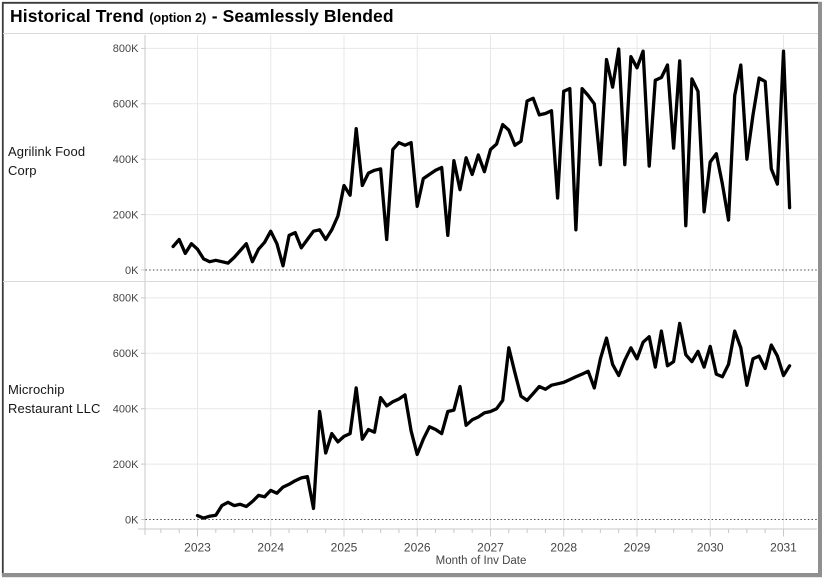 This screenshot has height=580, width=826. Describe the element at coordinates (637, 548) in the screenshot. I see `x-tick-label: 2029` at that location.